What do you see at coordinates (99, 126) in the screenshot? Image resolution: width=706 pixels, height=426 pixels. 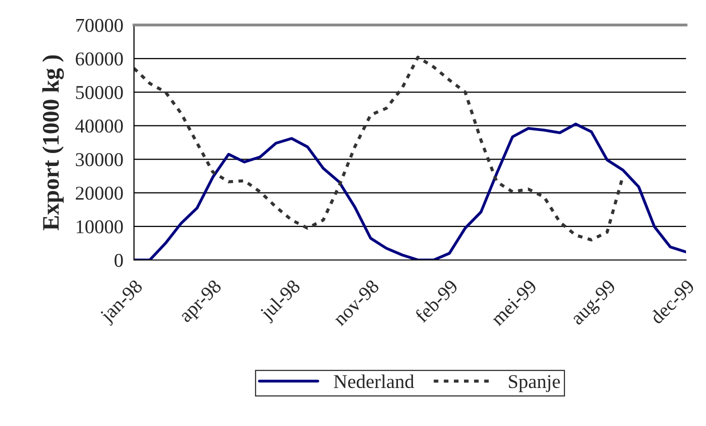 I see `y-tick-label: 40000` at bounding box center [99, 126].